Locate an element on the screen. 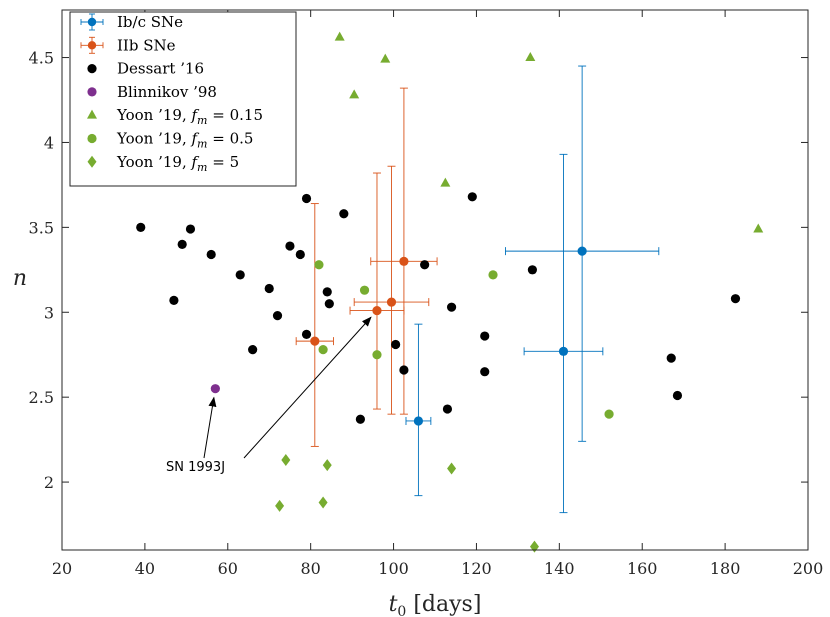  x-tick-label: 200 is located at coordinates (808, 568).